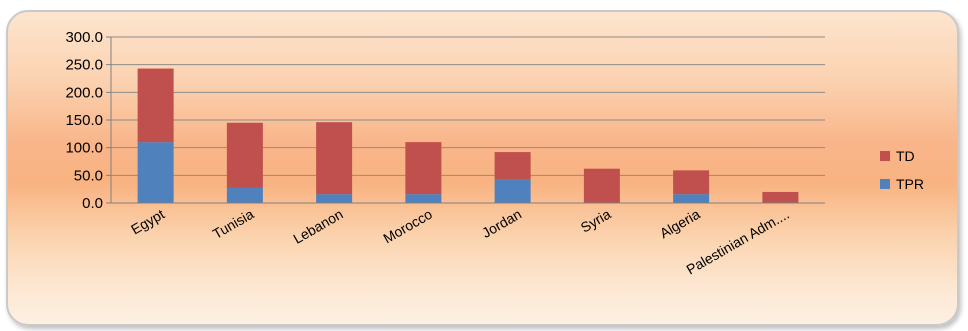 This screenshot has width=968, height=331. What do you see at coordinates (423, 168) in the screenshot?
I see `bar-td-morocco` at bounding box center [423, 168].